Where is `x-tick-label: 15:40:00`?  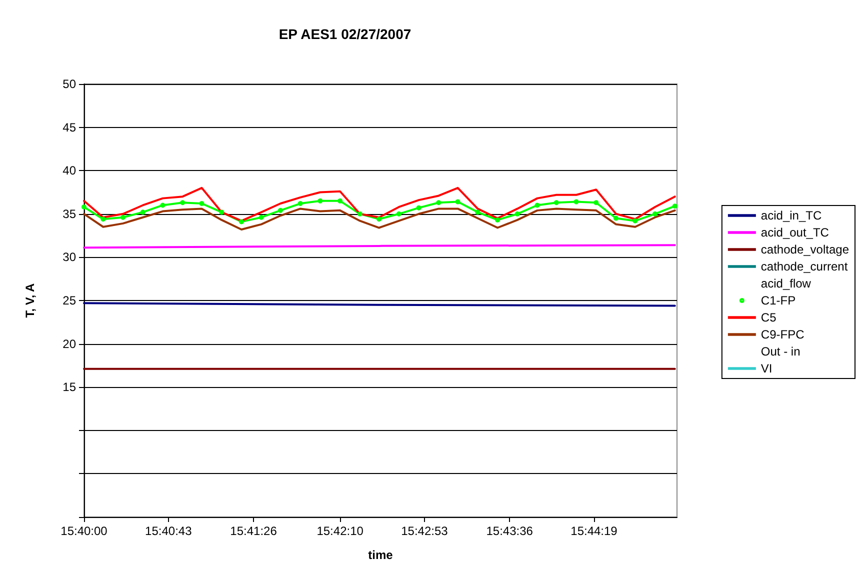
x-tick-label: 15:40:00 is located at coordinates (84, 531).